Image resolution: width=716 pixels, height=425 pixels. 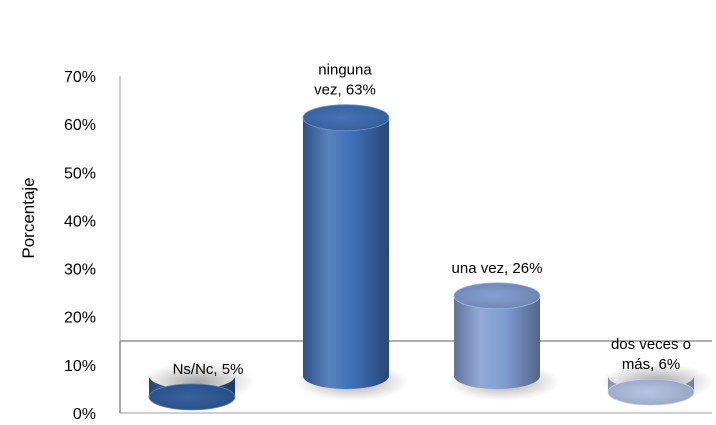 What do you see at coordinates (80, 366) in the screenshot?
I see `y-tick-label: 10%` at bounding box center [80, 366].